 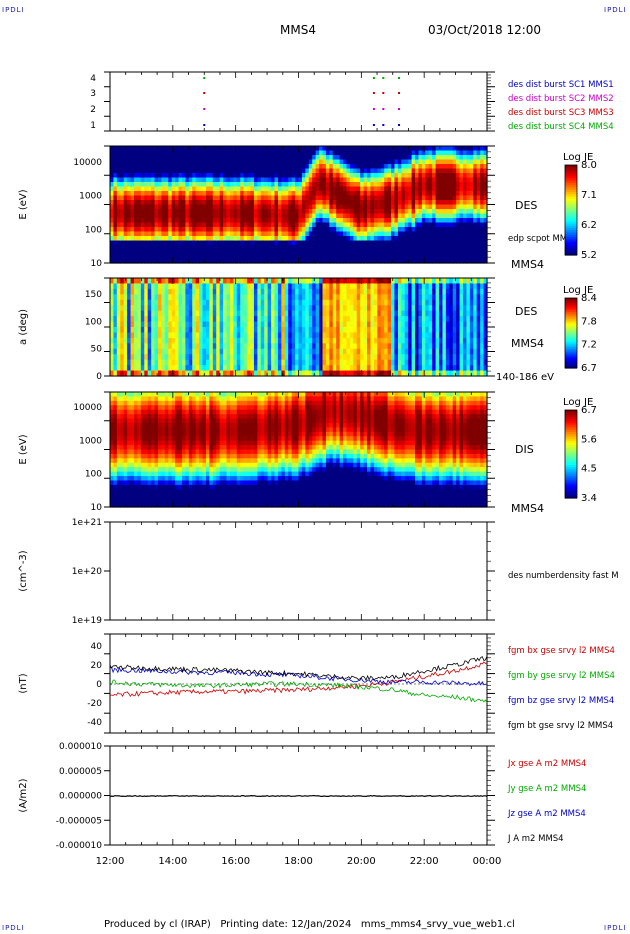 I want to click on colorbar-cell, so click(x=571, y=252).